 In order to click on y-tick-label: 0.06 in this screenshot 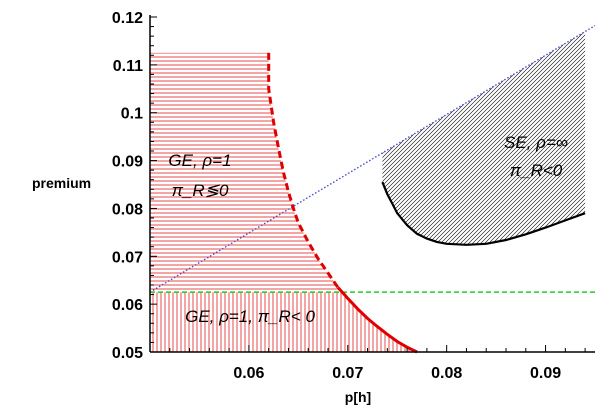, I will do `click(127, 305)`.